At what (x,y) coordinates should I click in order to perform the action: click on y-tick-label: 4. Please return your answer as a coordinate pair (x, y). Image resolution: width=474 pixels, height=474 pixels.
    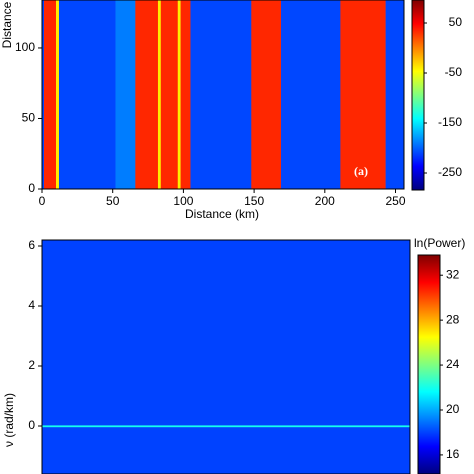
    Looking at the image, I should click on (31, 305).